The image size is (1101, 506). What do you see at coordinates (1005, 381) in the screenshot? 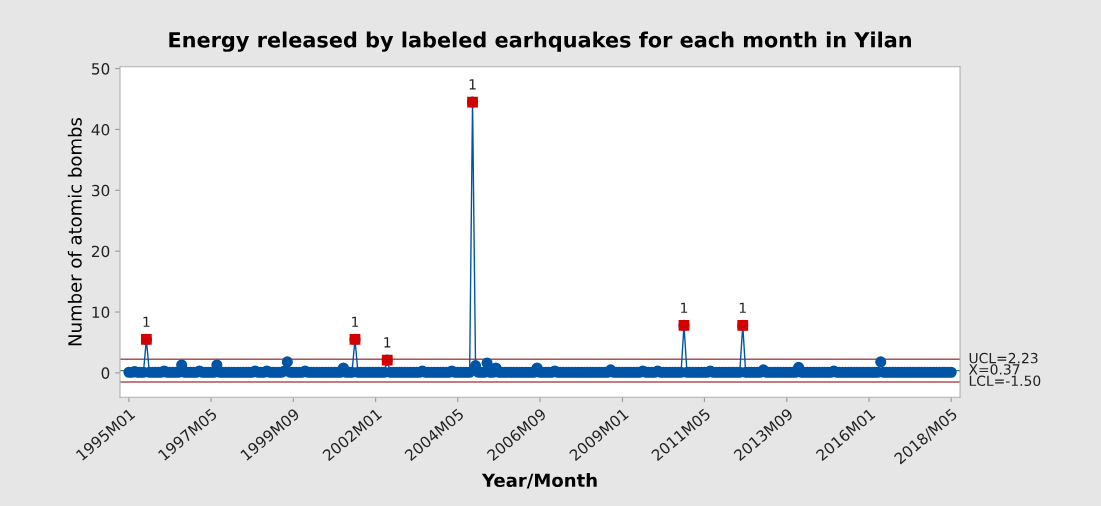
I see `ref-line-label: LCL=-1.50` at bounding box center [1005, 381].